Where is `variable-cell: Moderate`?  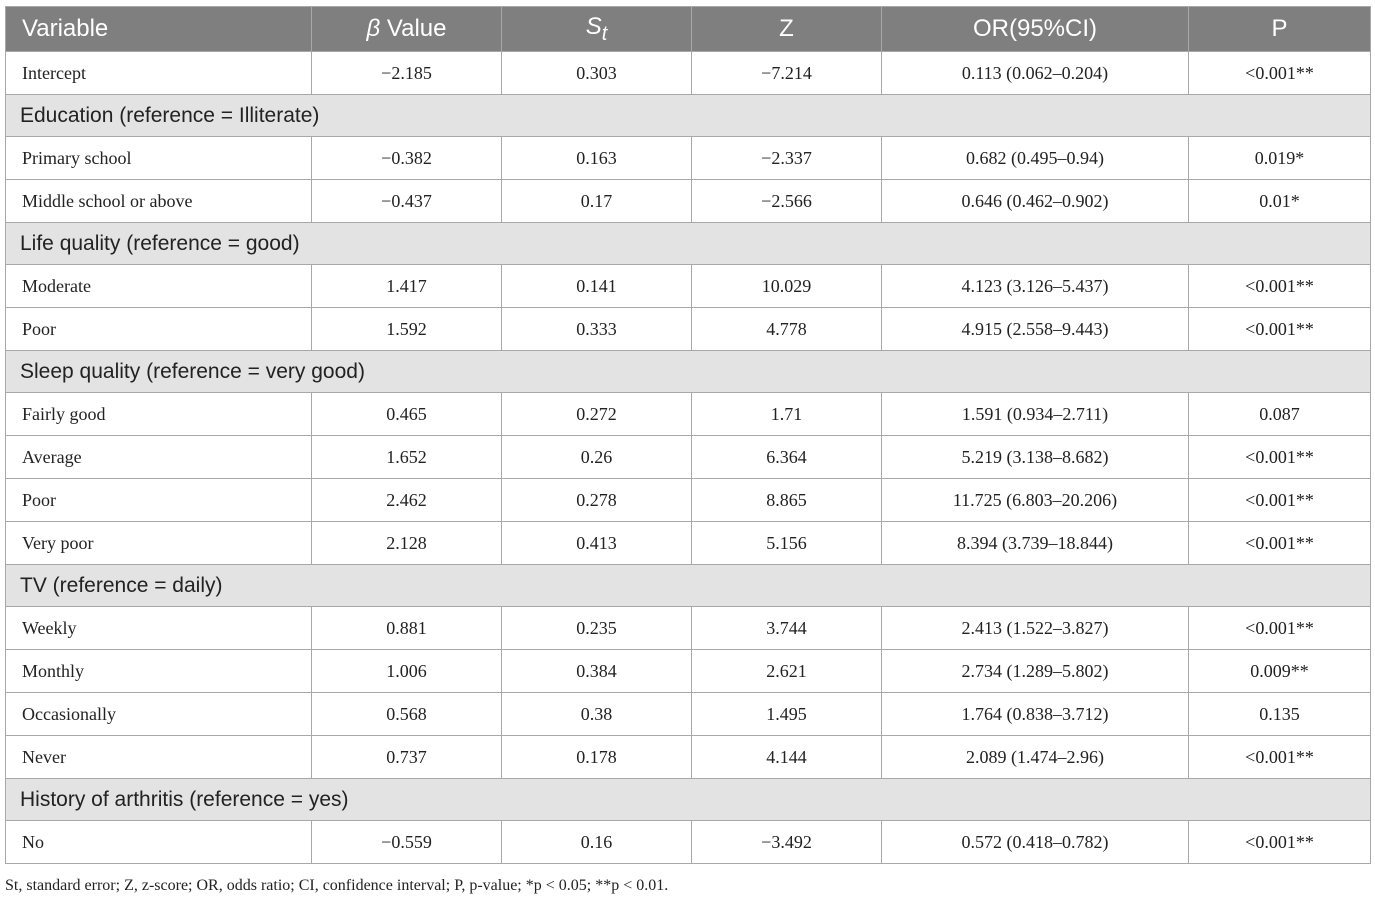
variable-cell: Moderate is located at coordinates (158, 286).